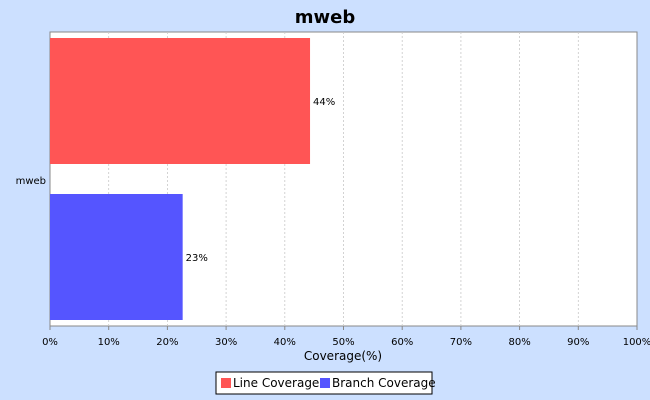 The image size is (650, 400). What do you see at coordinates (285, 342) in the screenshot?
I see `x-tick-label: 40%` at bounding box center [285, 342].